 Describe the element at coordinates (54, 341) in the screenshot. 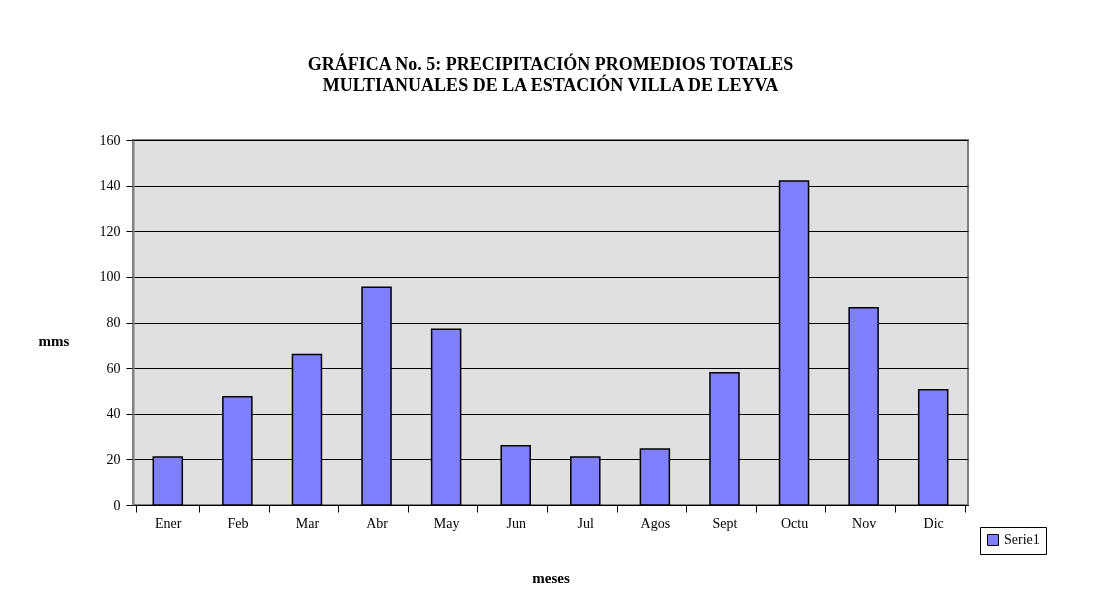

I see `y-axis-title: mms` at that location.